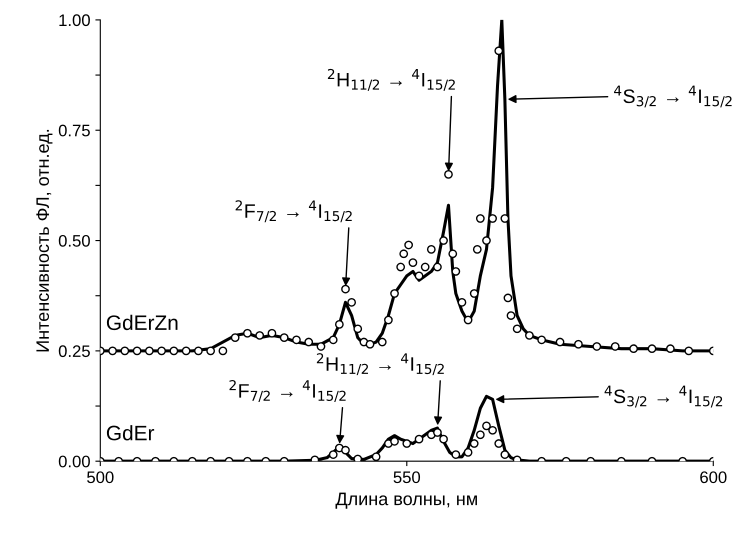 This screenshot has height=553, width=743. I want to click on x-tick-label: 600, so click(713, 477).